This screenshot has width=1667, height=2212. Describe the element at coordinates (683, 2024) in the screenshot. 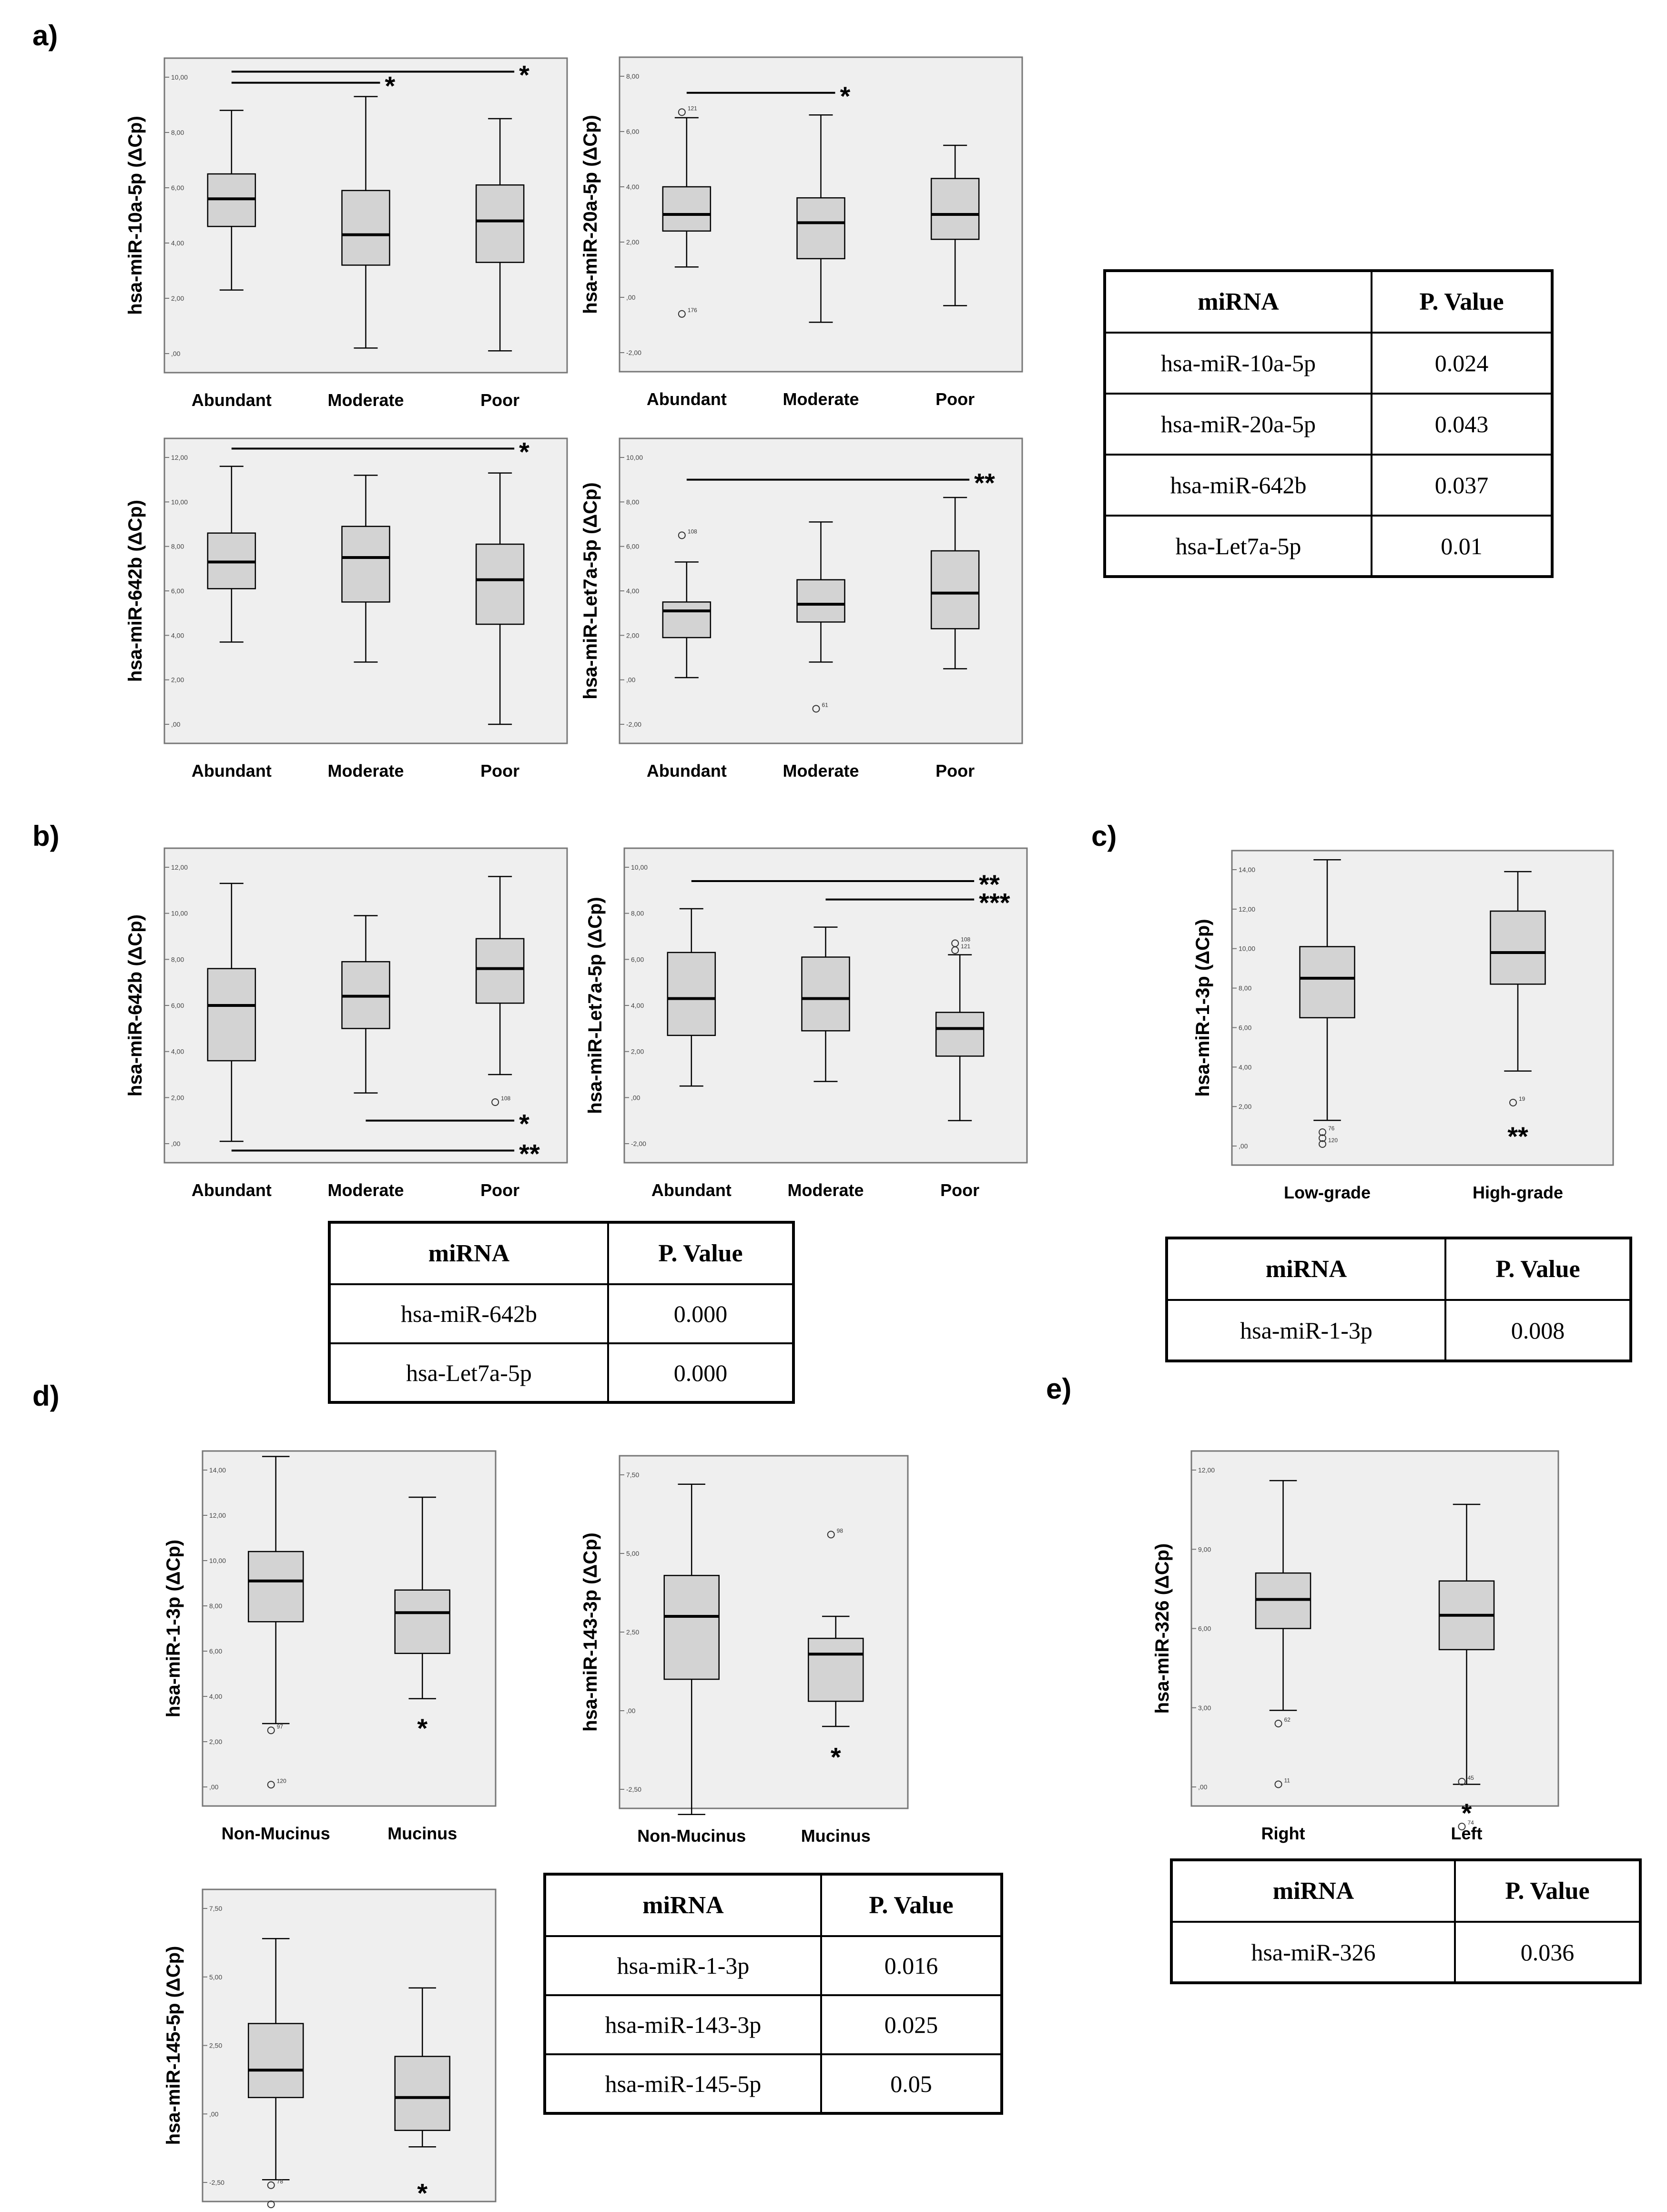

I see `mirna-cell: hsa-miR-143-3p` at that location.